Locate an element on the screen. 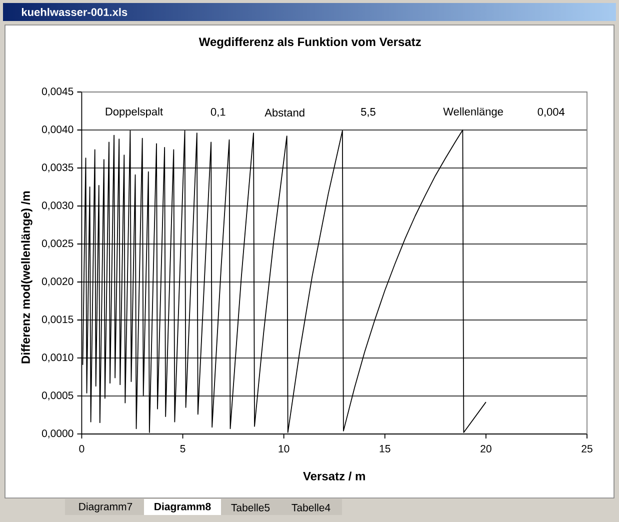 The image size is (619, 522). text: Tabelle4 is located at coordinates (311, 508).